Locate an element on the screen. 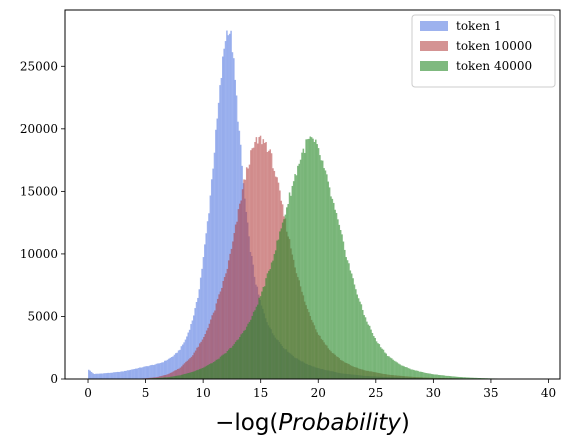  legend-swatch is located at coordinates (434, 26).